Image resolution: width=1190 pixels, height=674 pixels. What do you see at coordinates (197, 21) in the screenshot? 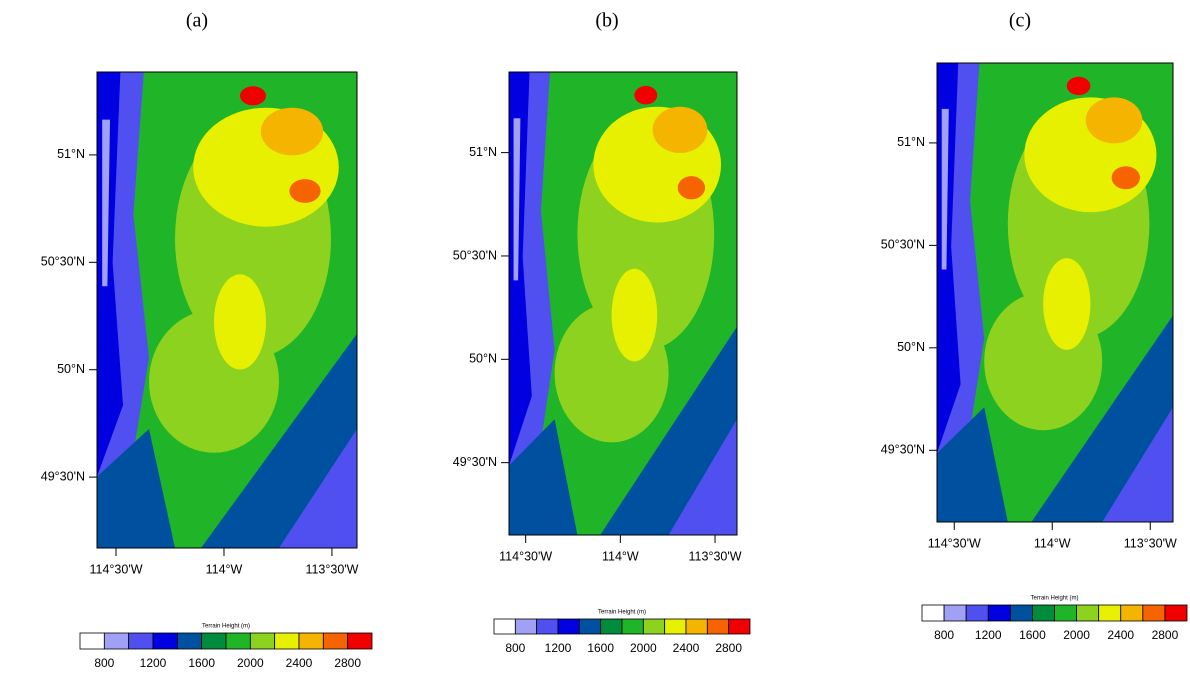
I see `panel-label: (a)` at bounding box center [197, 21].